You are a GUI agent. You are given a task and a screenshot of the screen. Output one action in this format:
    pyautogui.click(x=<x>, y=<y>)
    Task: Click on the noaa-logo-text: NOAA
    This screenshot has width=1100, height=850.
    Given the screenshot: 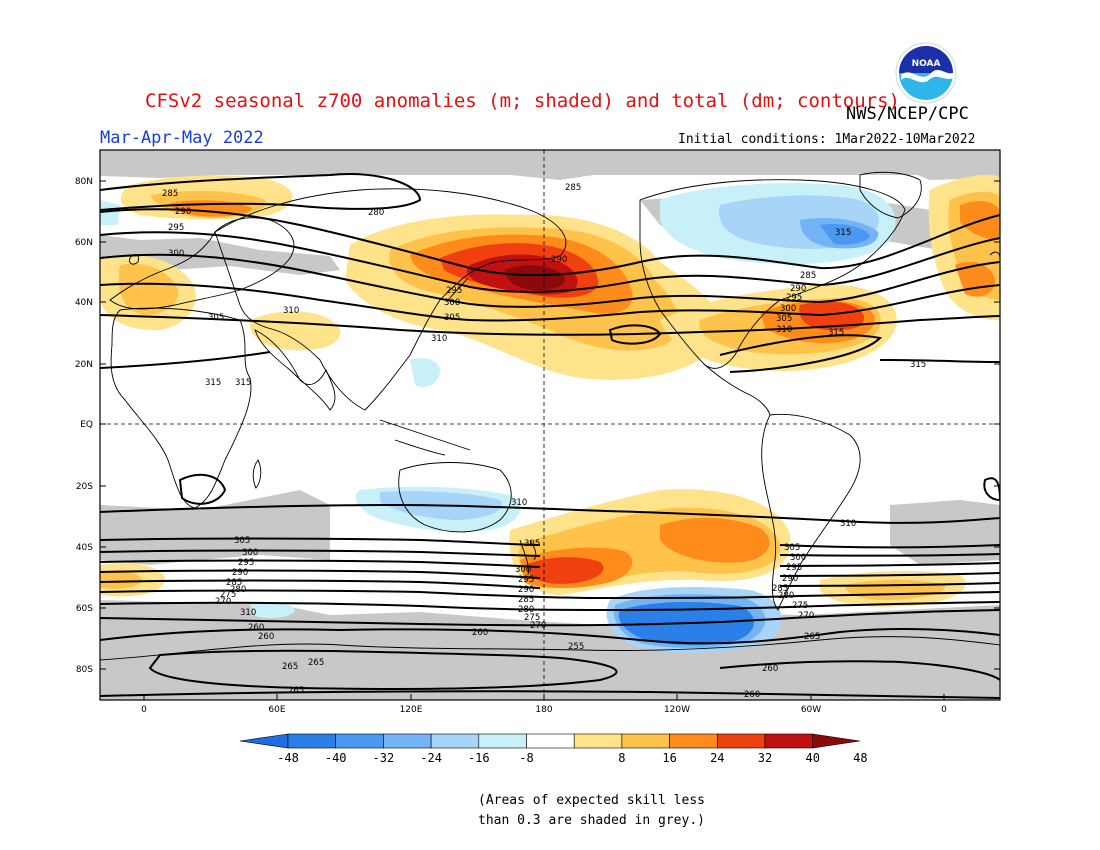 What is the action you would take?
    pyautogui.click(x=926, y=64)
    